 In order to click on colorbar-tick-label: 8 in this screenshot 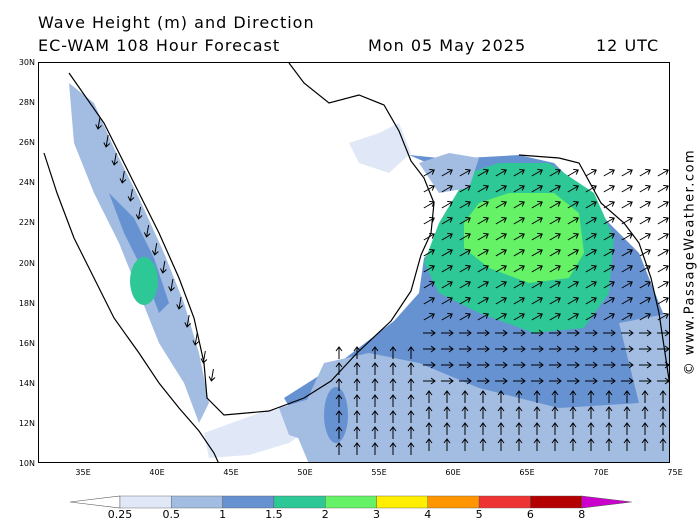, I will do `click(582, 514)`.